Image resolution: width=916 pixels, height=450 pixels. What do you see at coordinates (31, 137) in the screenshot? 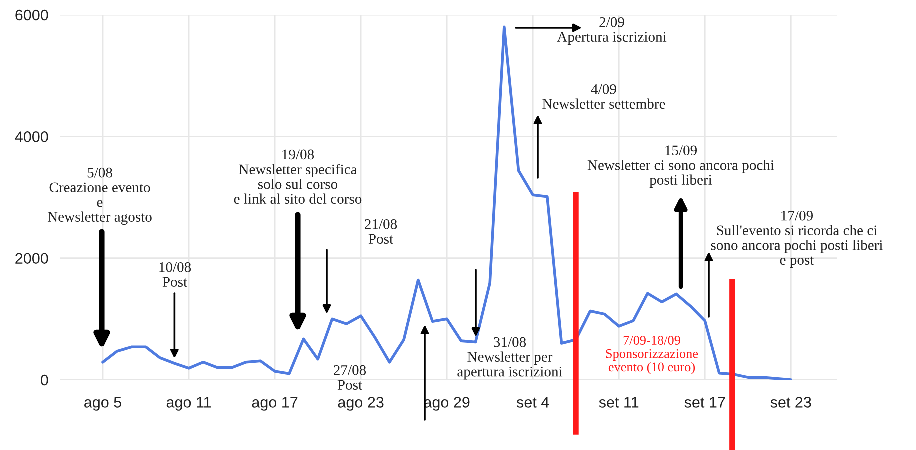
I see `y-tick-label: 4000` at bounding box center [31, 137].